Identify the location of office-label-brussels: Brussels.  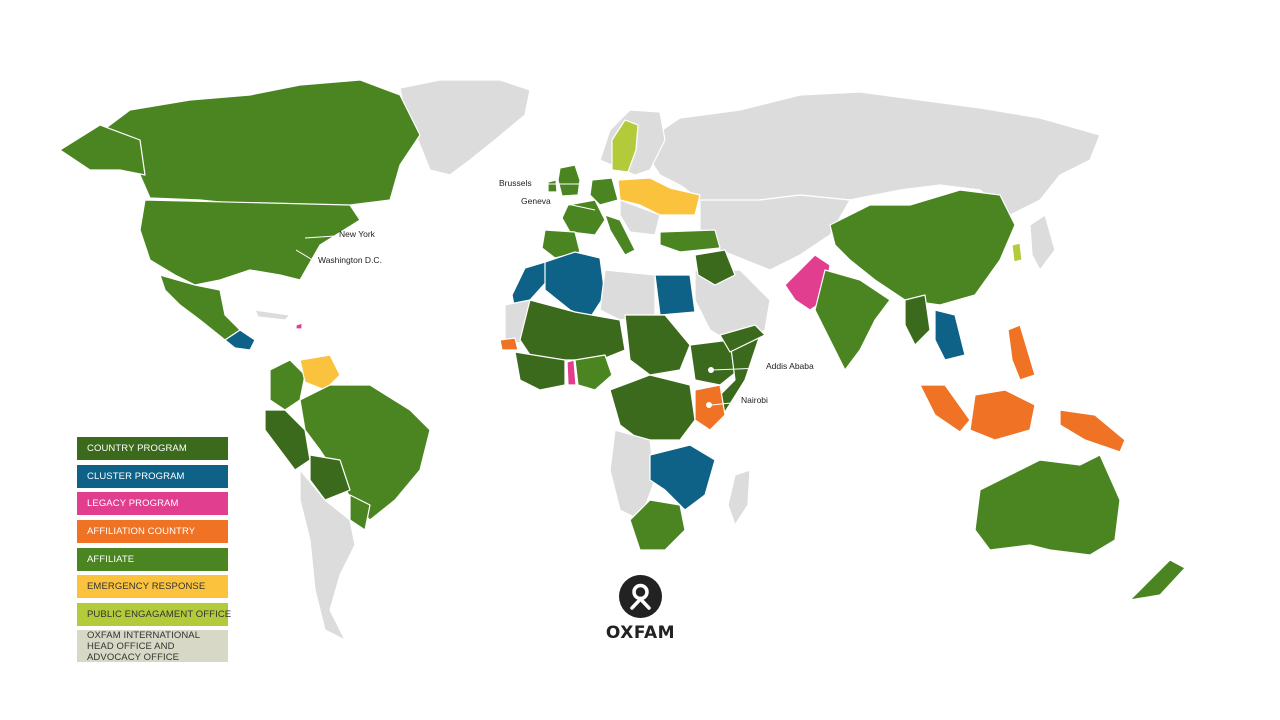
(515, 183).